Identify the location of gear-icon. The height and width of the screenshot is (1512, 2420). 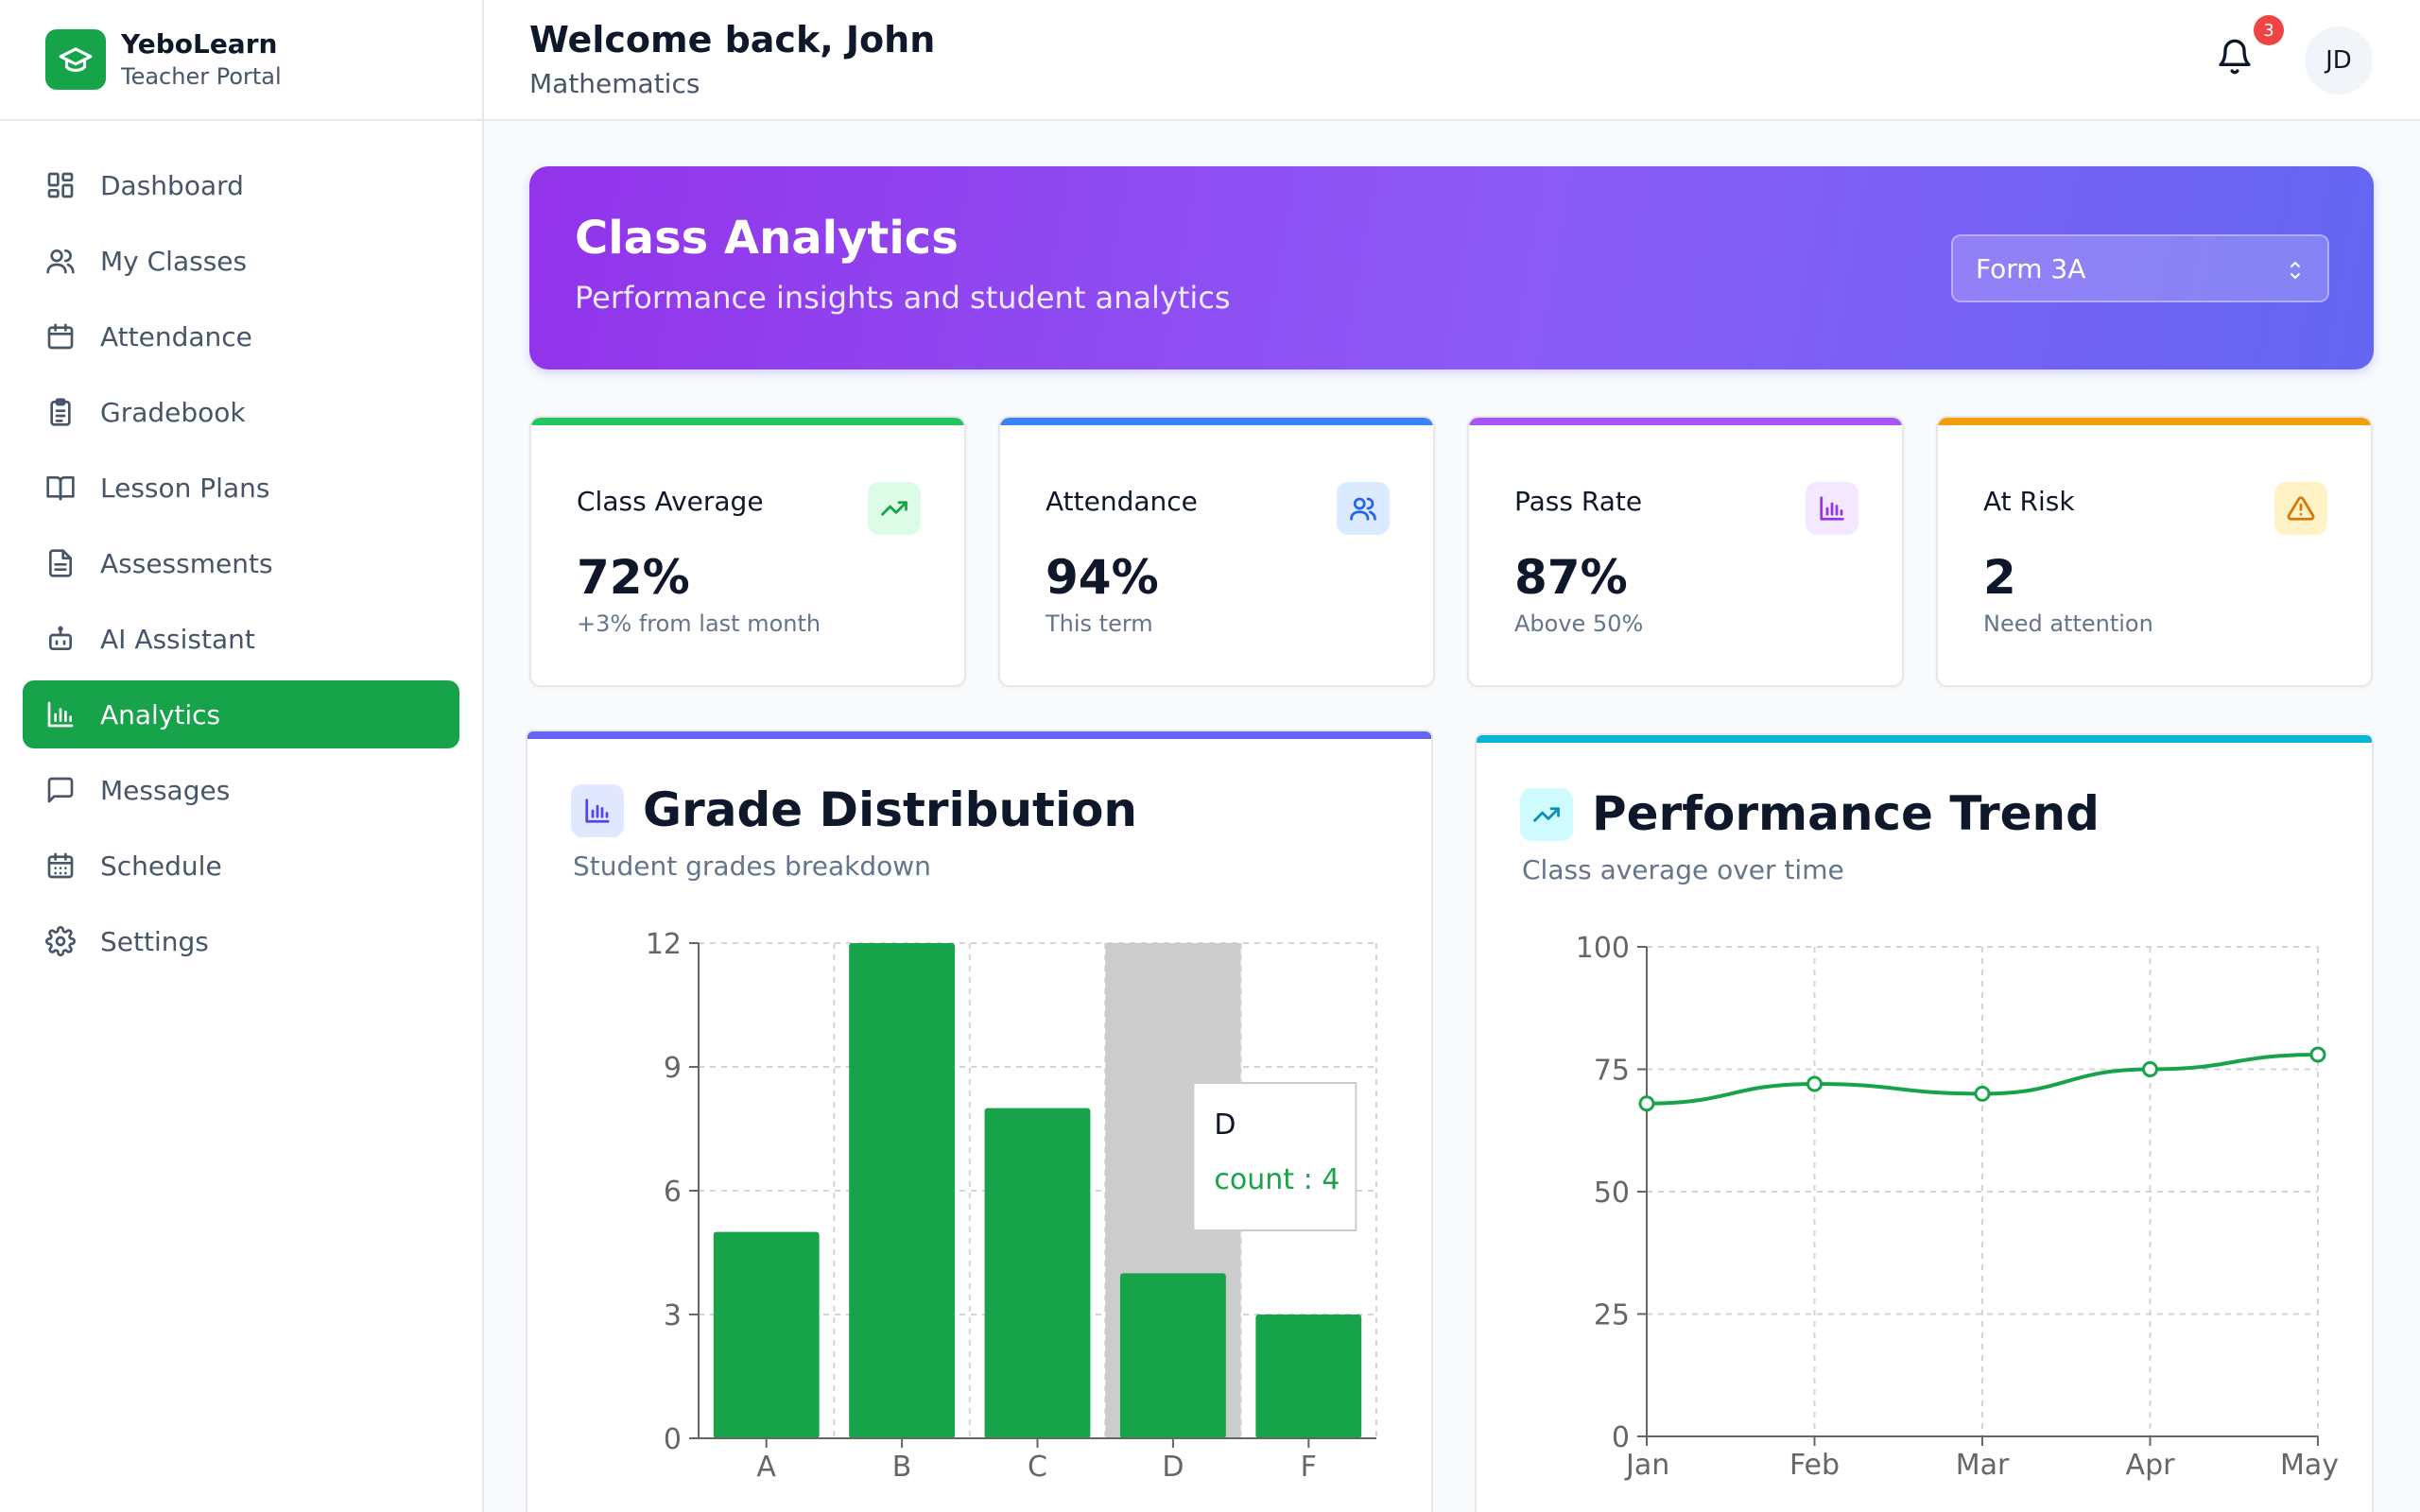
(60, 941).